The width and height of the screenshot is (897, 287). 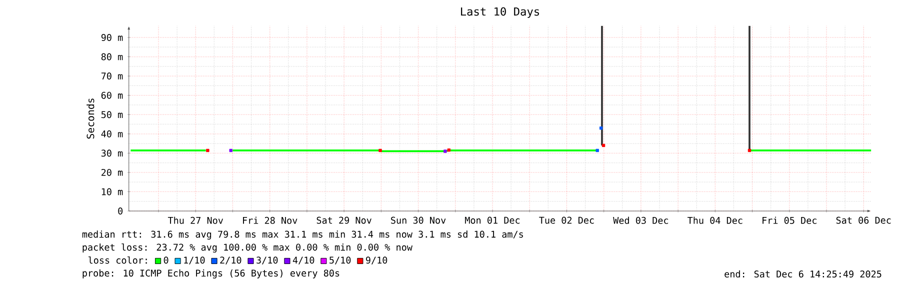 I want to click on legend-label: 4/10, so click(x=303, y=260).